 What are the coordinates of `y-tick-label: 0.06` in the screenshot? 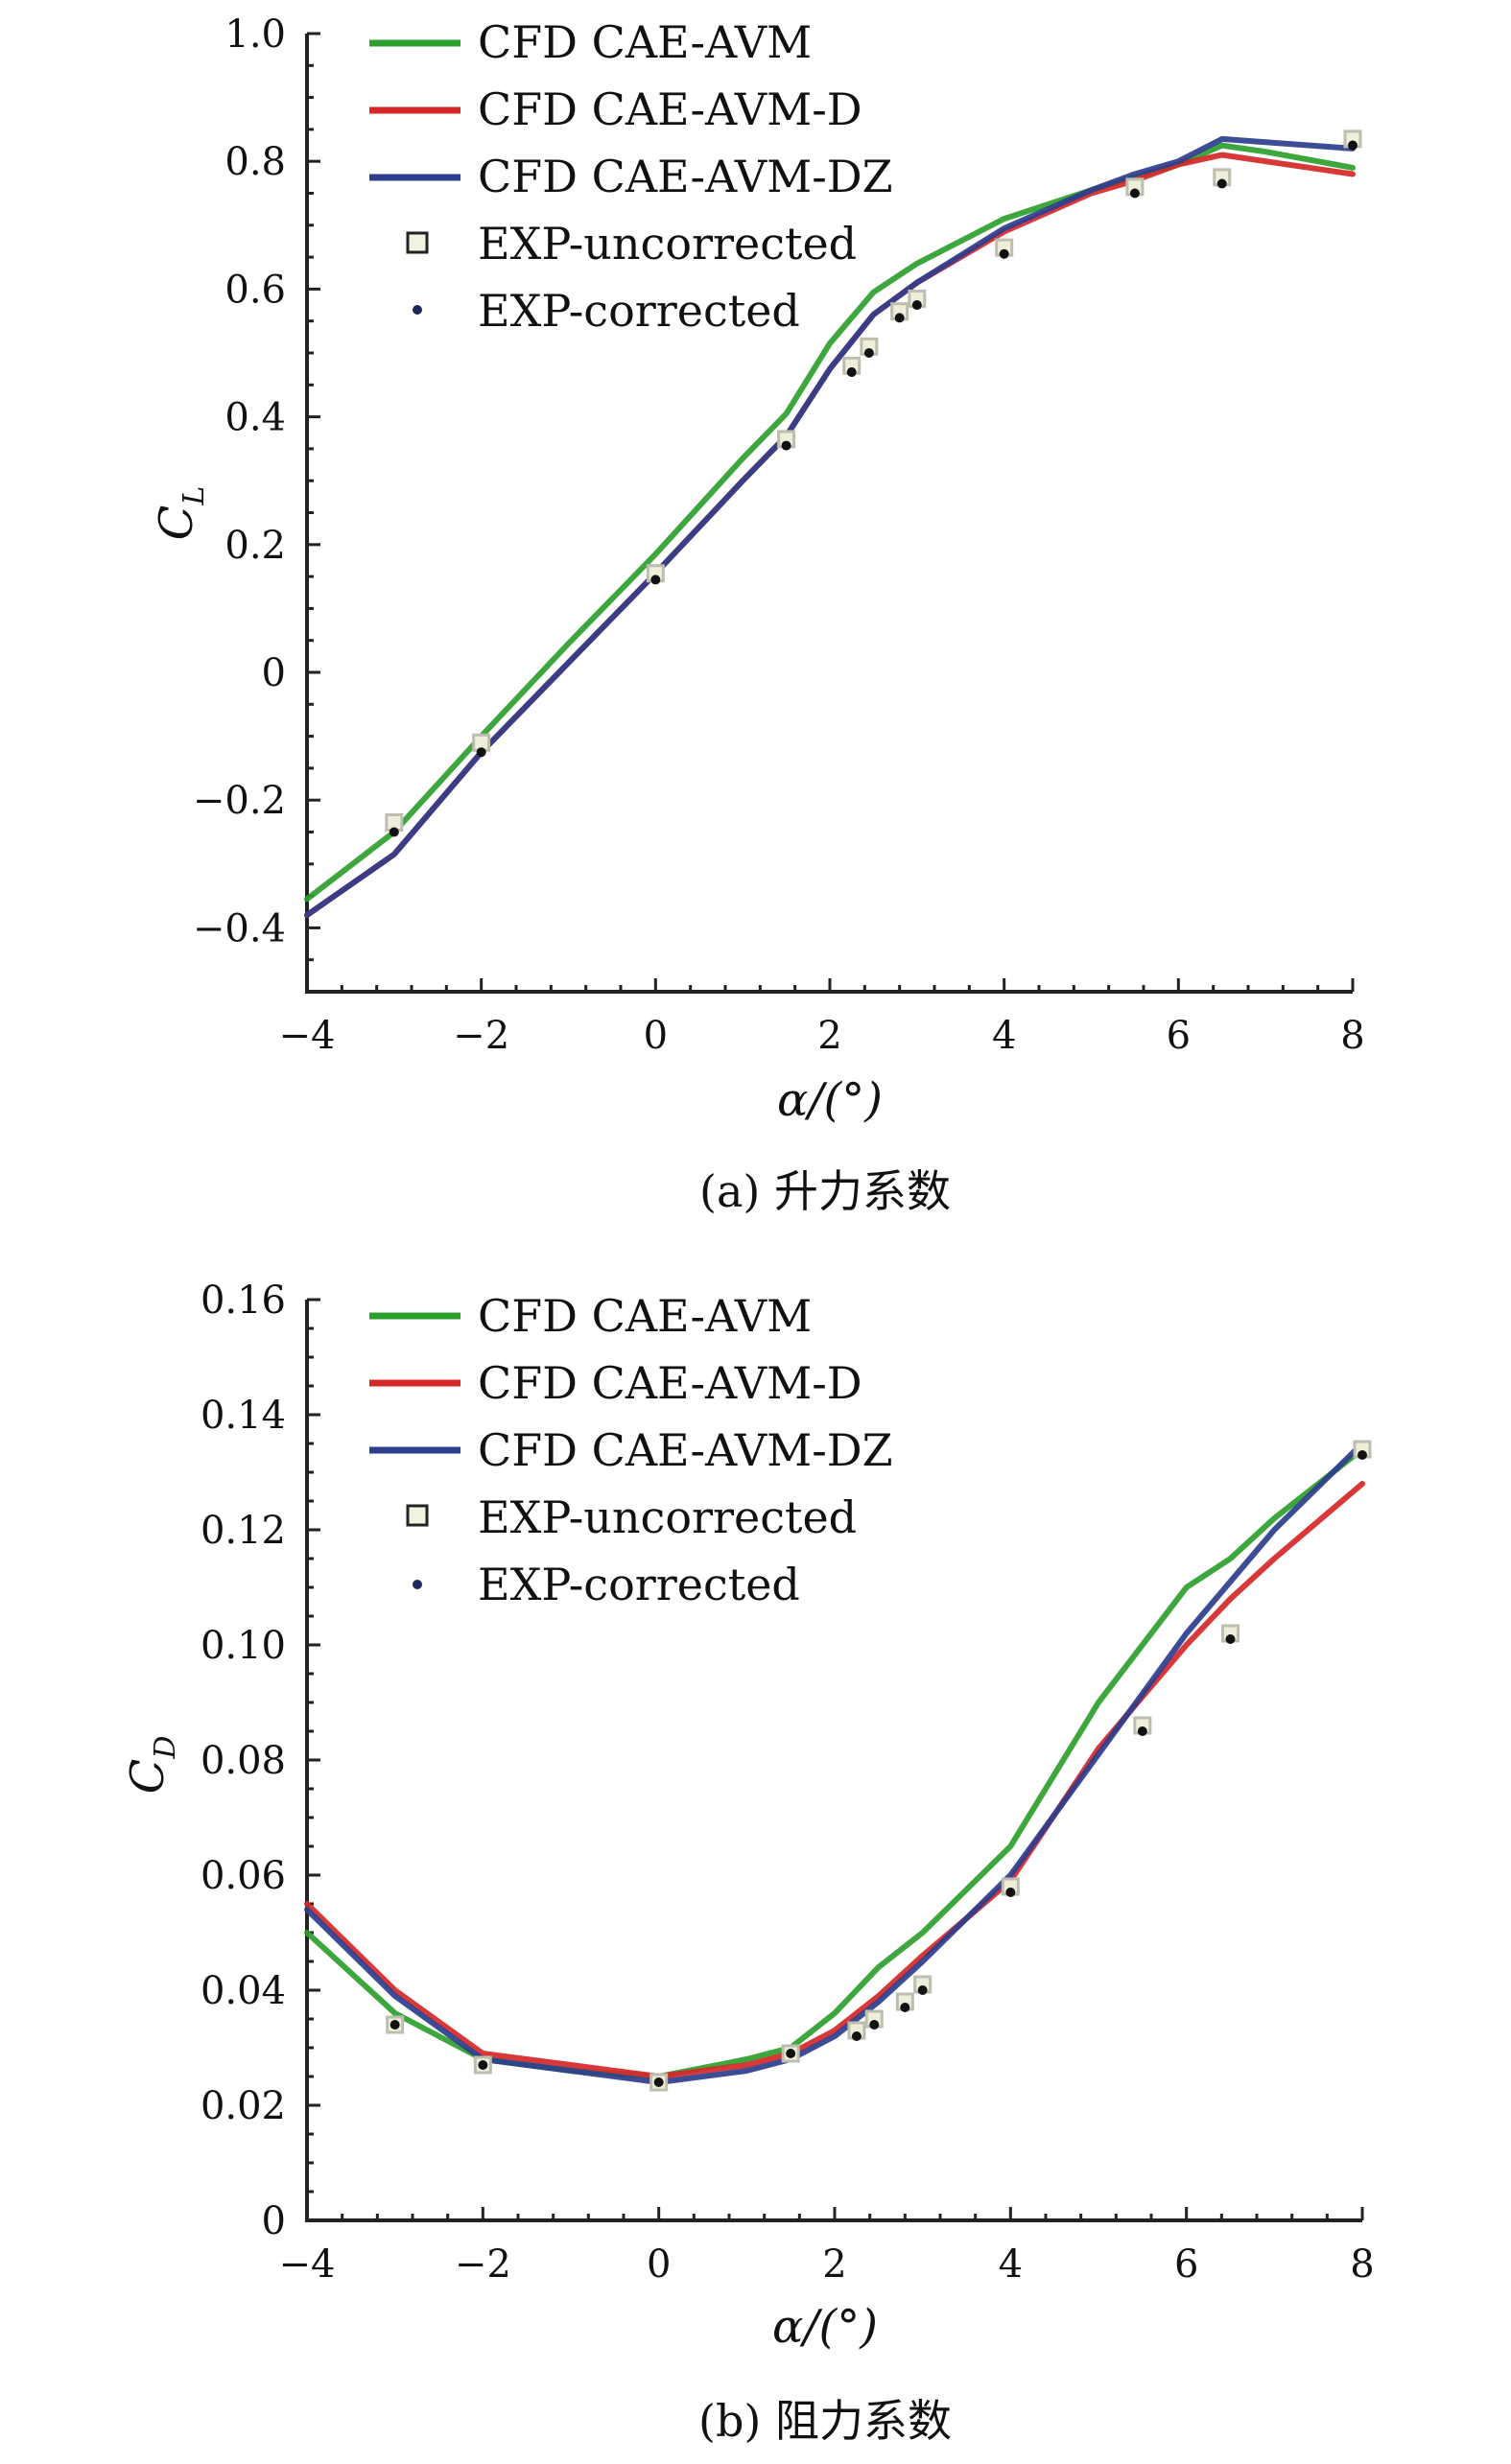 It's located at (243, 1876).